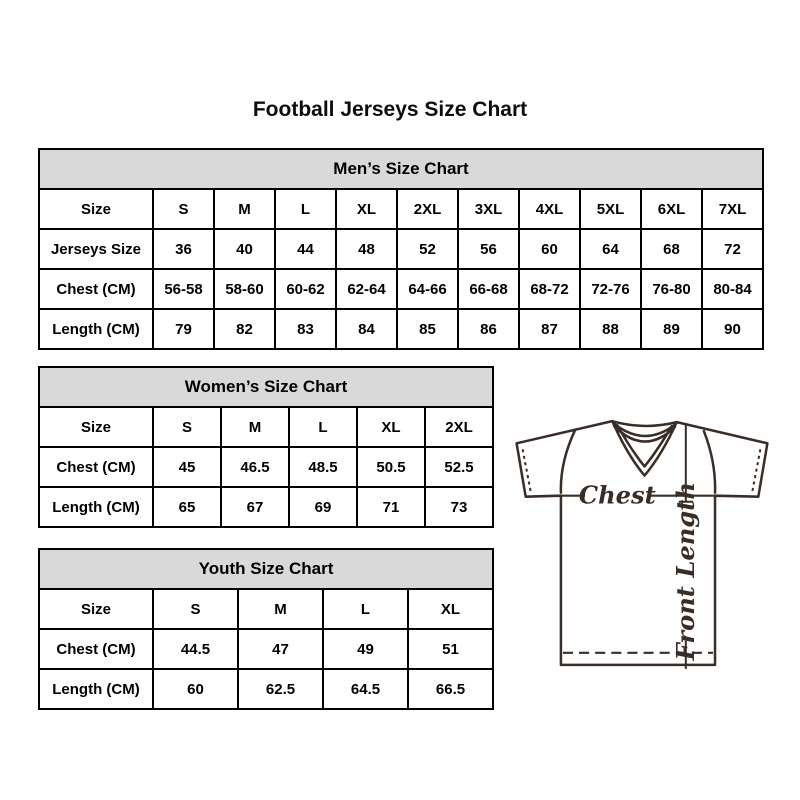 Image resolution: width=800 pixels, height=800 pixels. Describe the element at coordinates (244, 249) in the screenshot. I see `cell-value: 40` at that location.